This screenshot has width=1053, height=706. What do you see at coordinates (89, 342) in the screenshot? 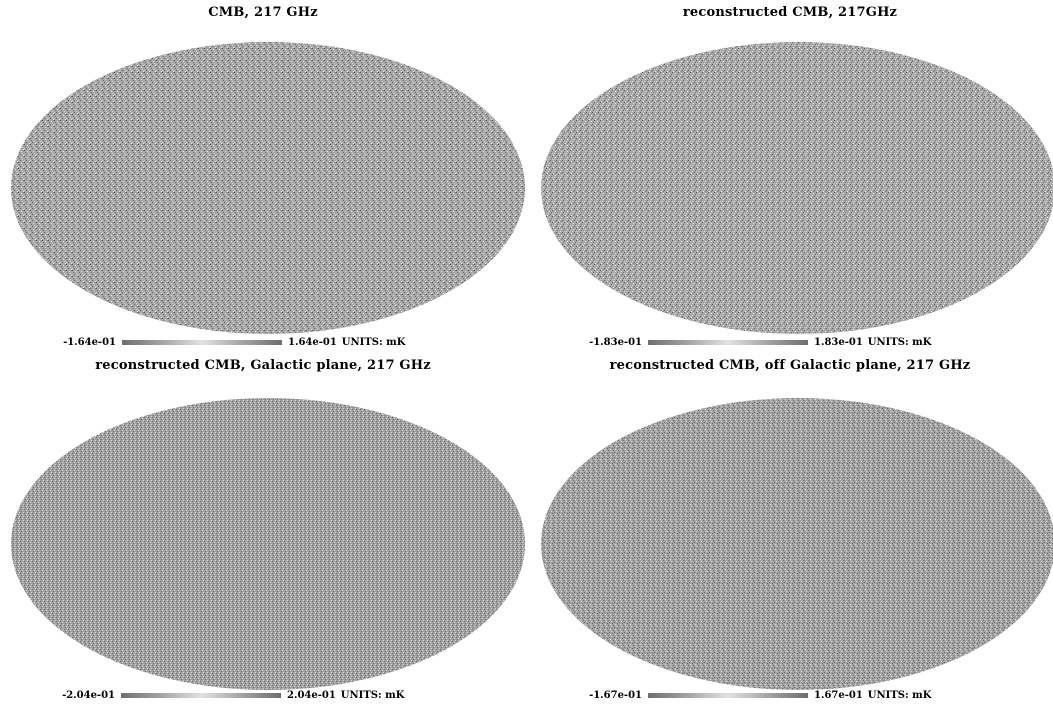
I see `colorbar-min-label: -1.64e-01` at bounding box center [89, 342].